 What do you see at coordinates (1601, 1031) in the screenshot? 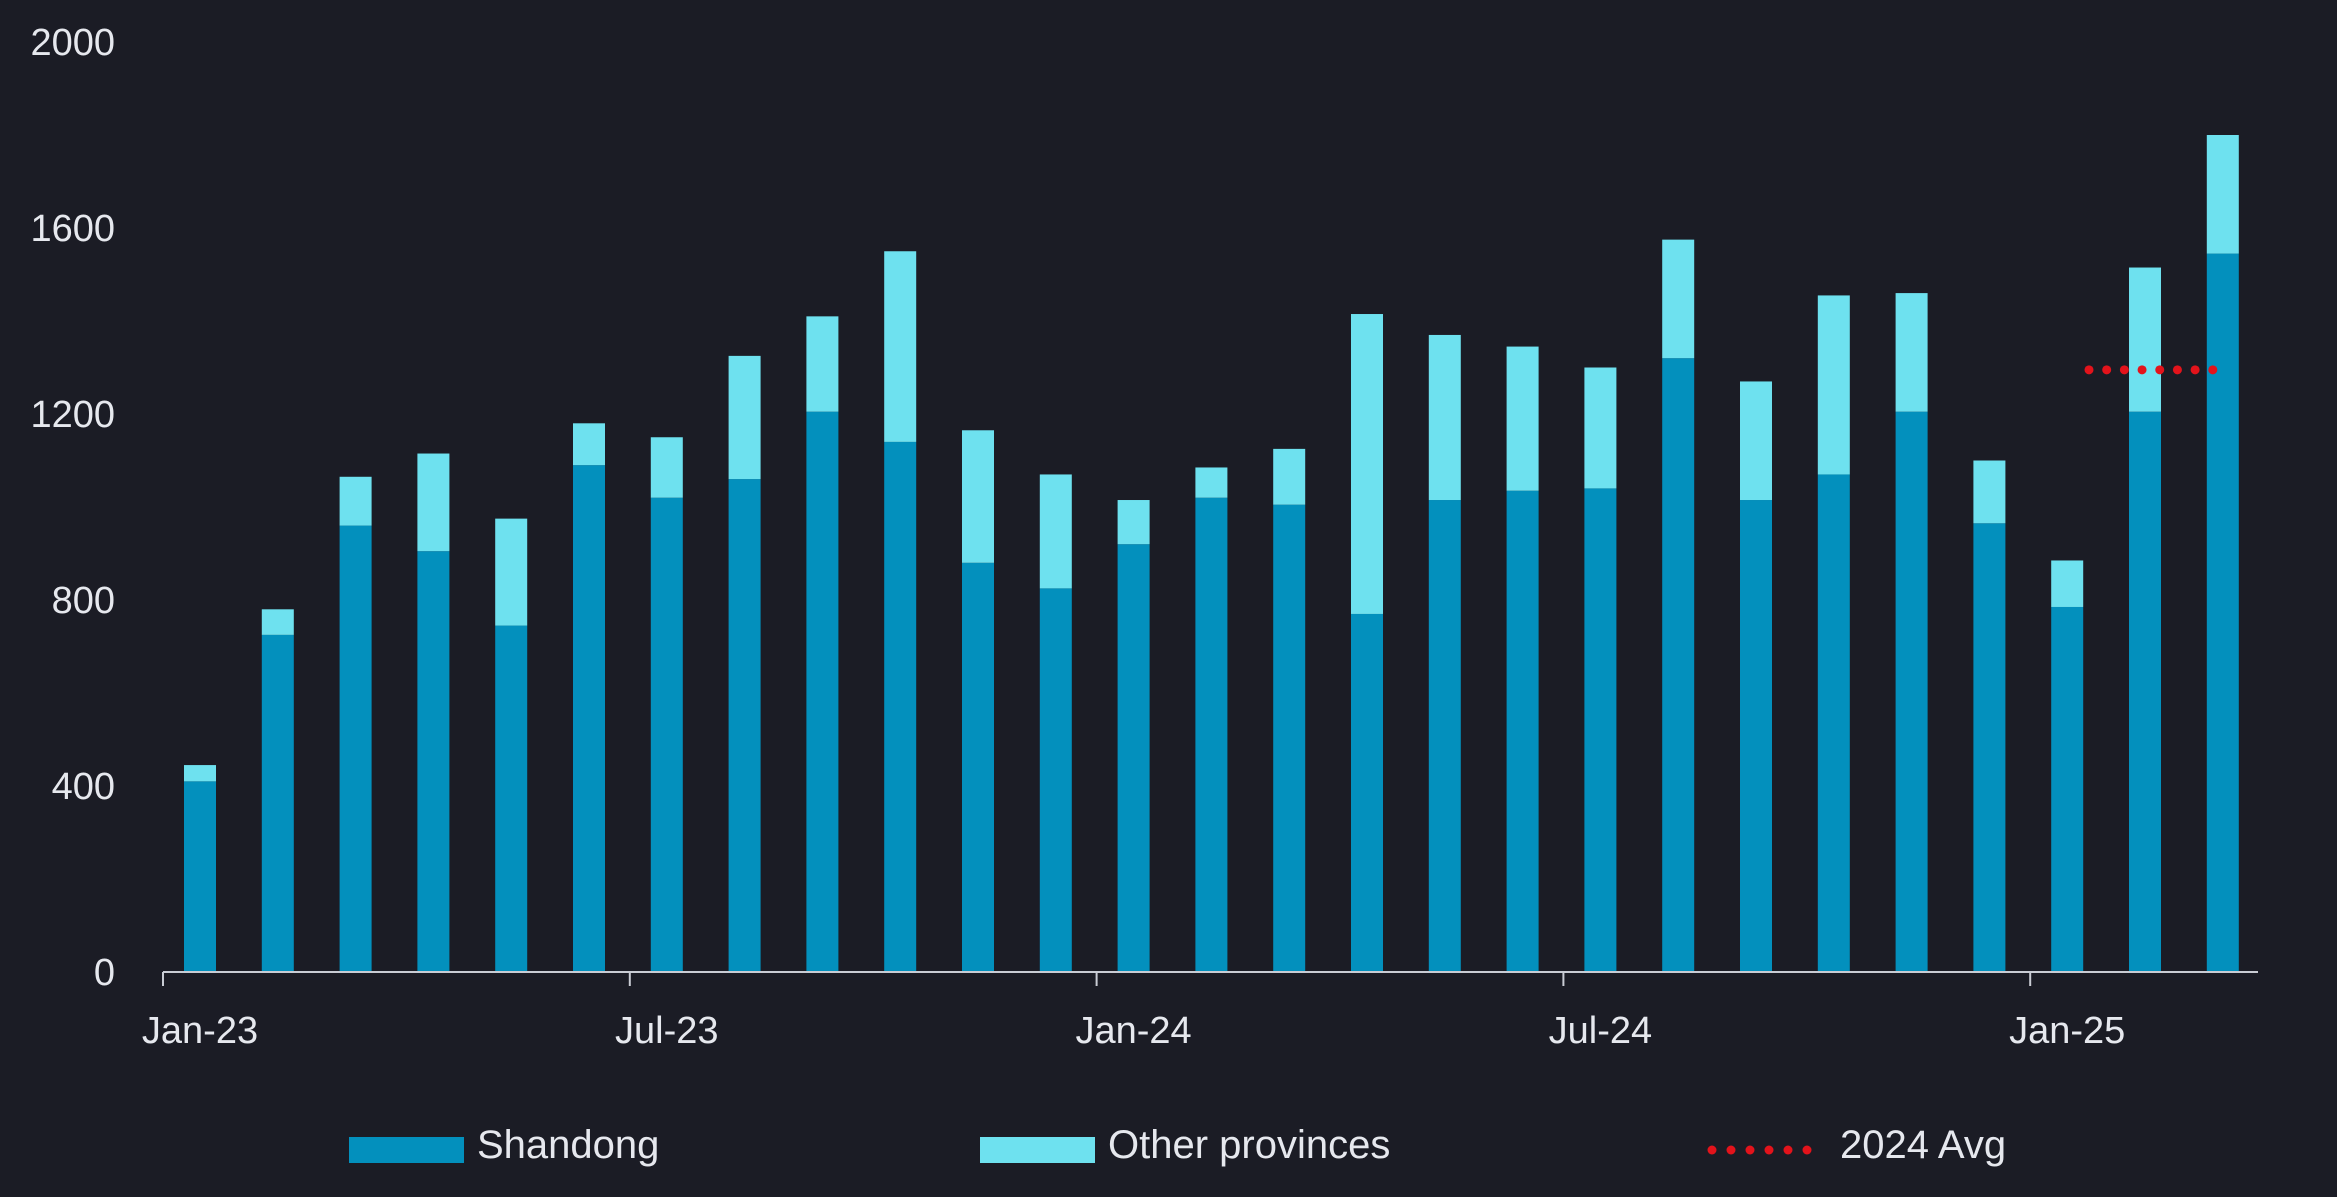
I see `x-tick-label: Jul-24` at bounding box center [1601, 1031].